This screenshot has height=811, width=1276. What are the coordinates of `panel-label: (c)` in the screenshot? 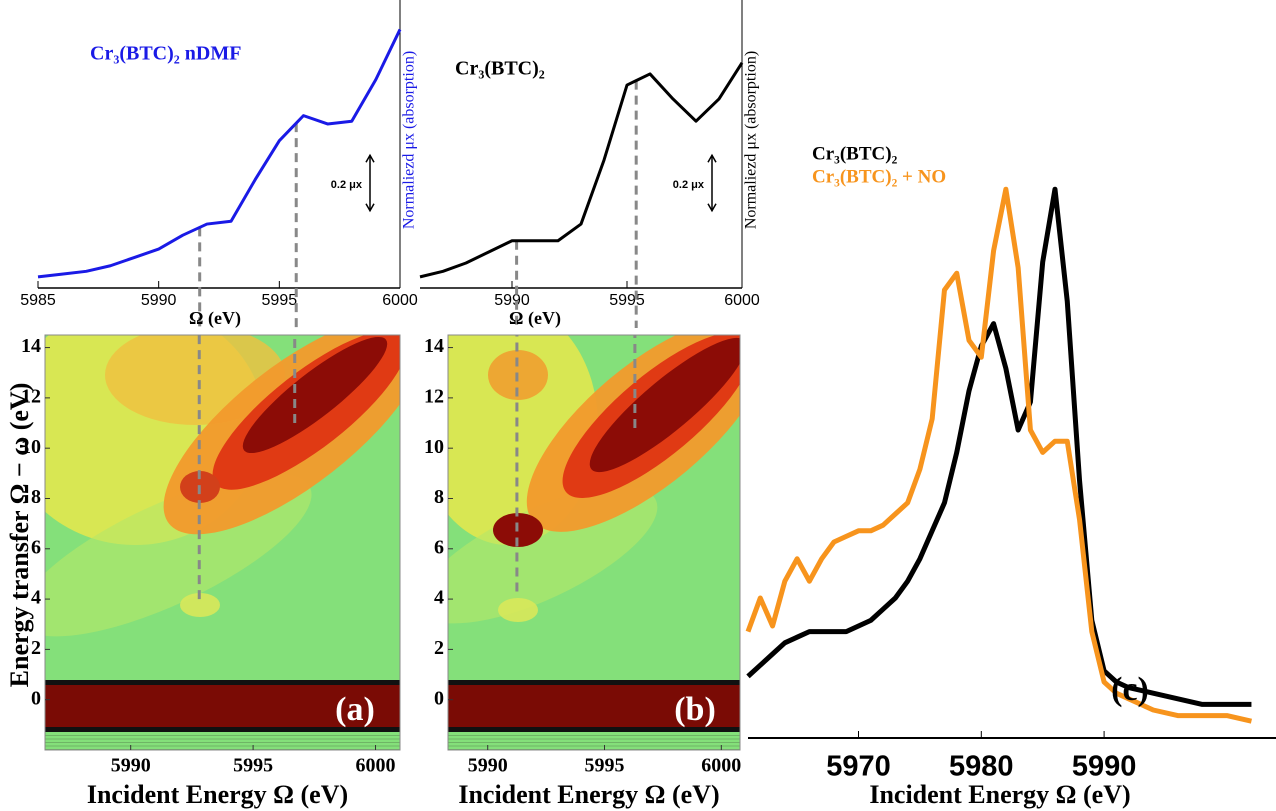 It's located at (1130, 689).